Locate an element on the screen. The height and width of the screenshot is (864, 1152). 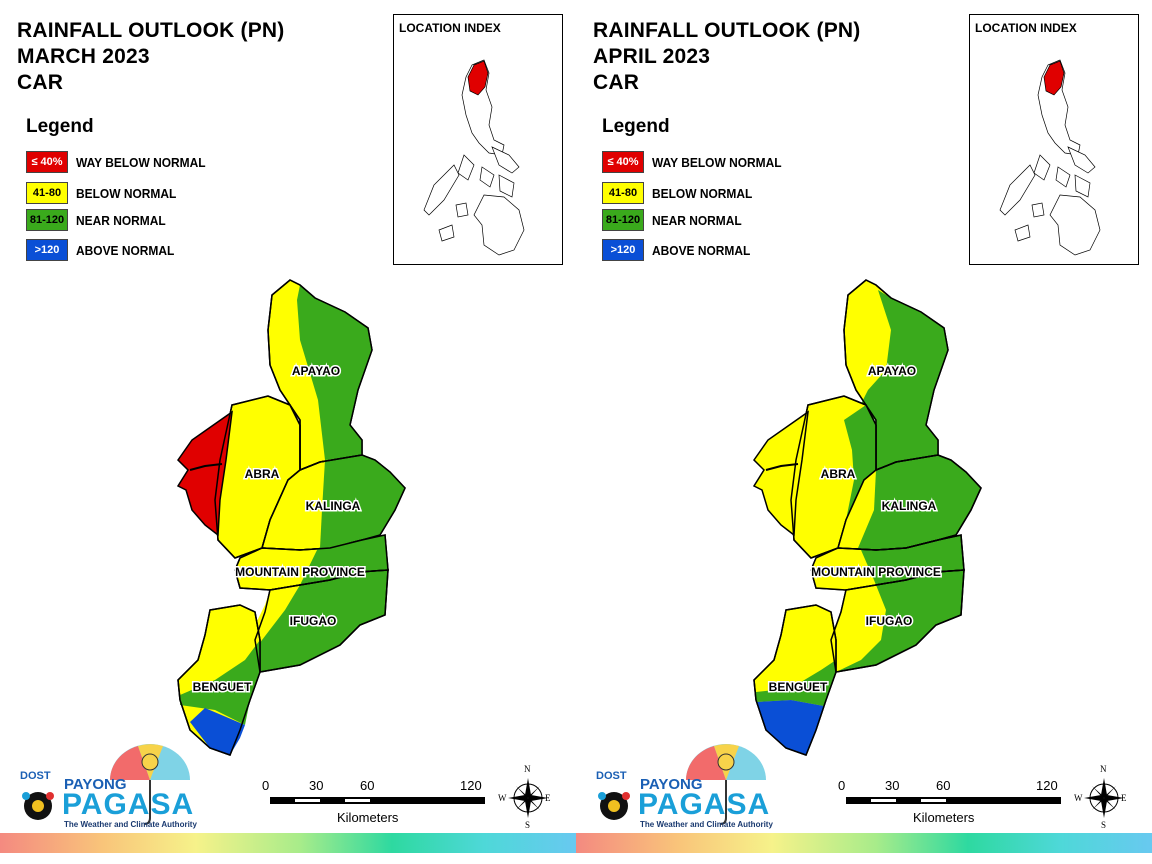
kalinga-below-normal-zone is located at coordinates (857, 509).